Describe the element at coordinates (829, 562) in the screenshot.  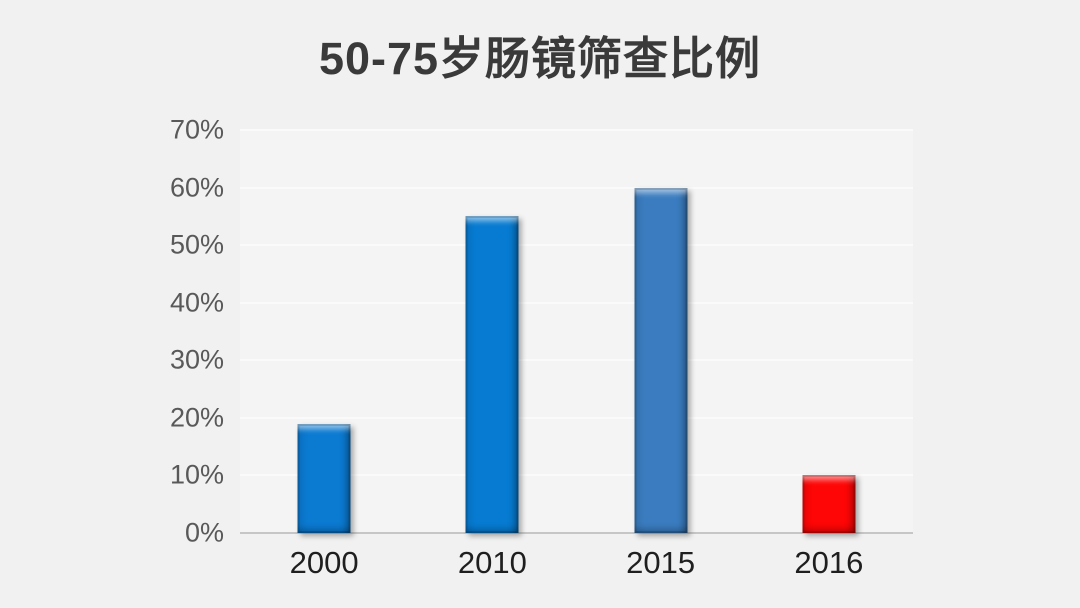
I see `x-tick-label-2016: 2016` at that location.